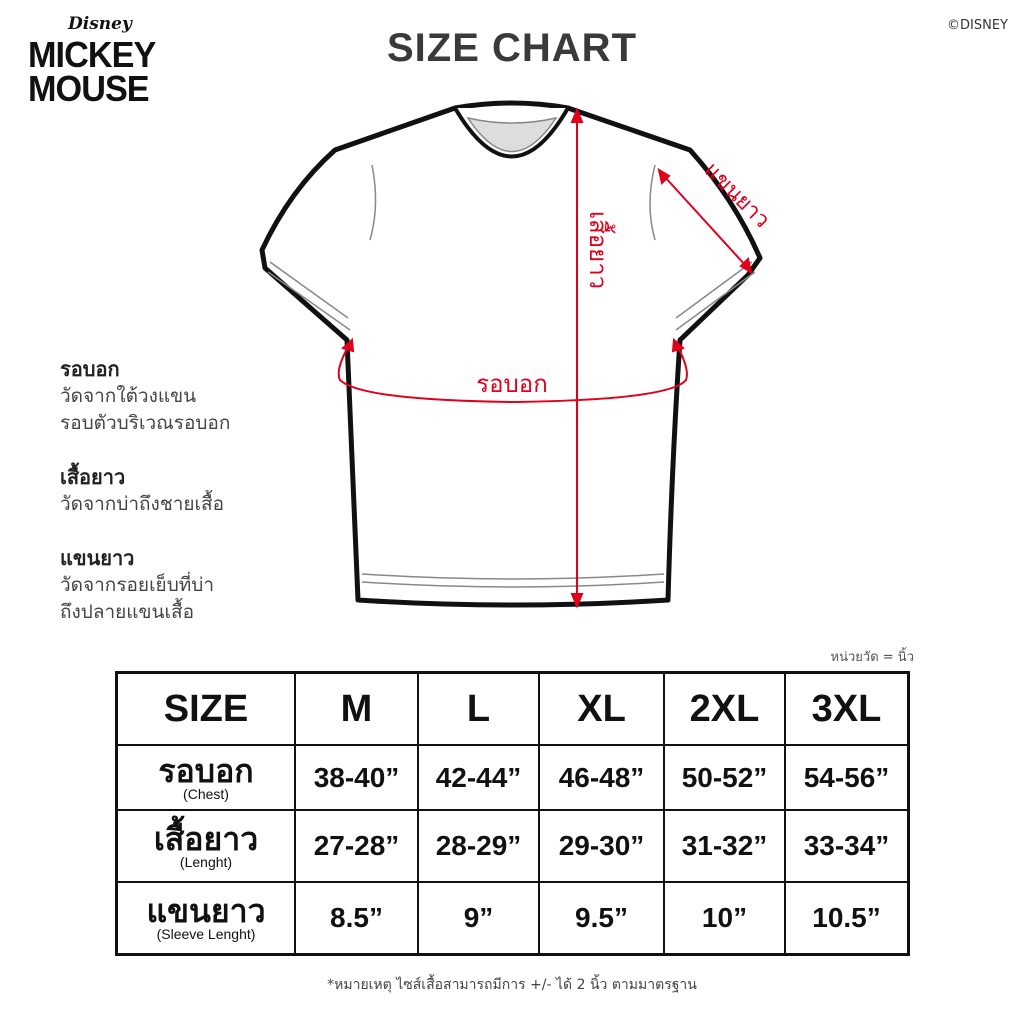 The image size is (1024, 1024). Describe the element at coordinates (724, 777) in the screenshot. I see `cell: 50-52”` at that location.